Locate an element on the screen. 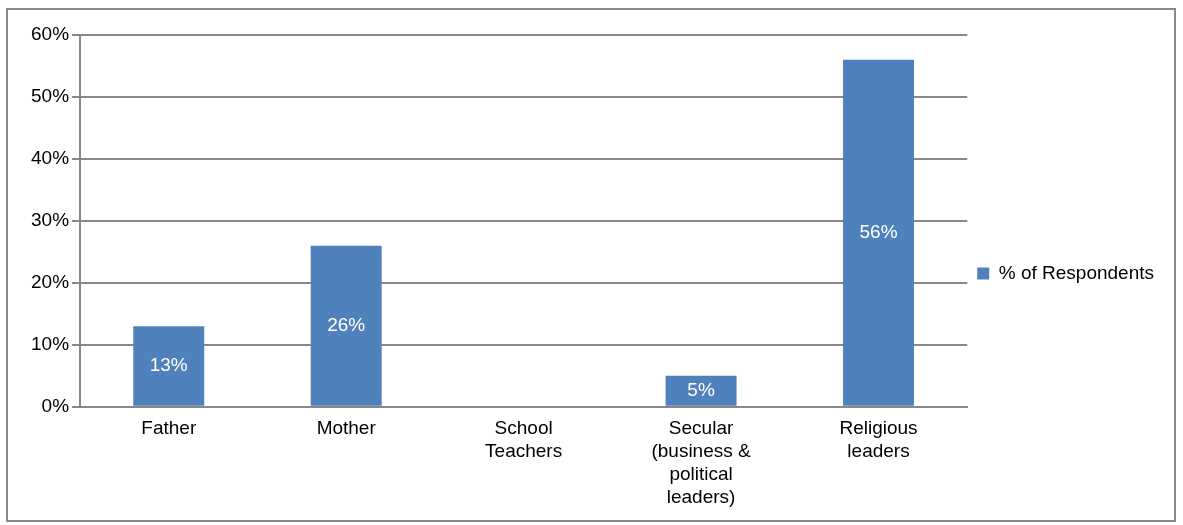 The width and height of the screenshot is (1183, 525). data-label: 56% is located at coordinates (878, 232).